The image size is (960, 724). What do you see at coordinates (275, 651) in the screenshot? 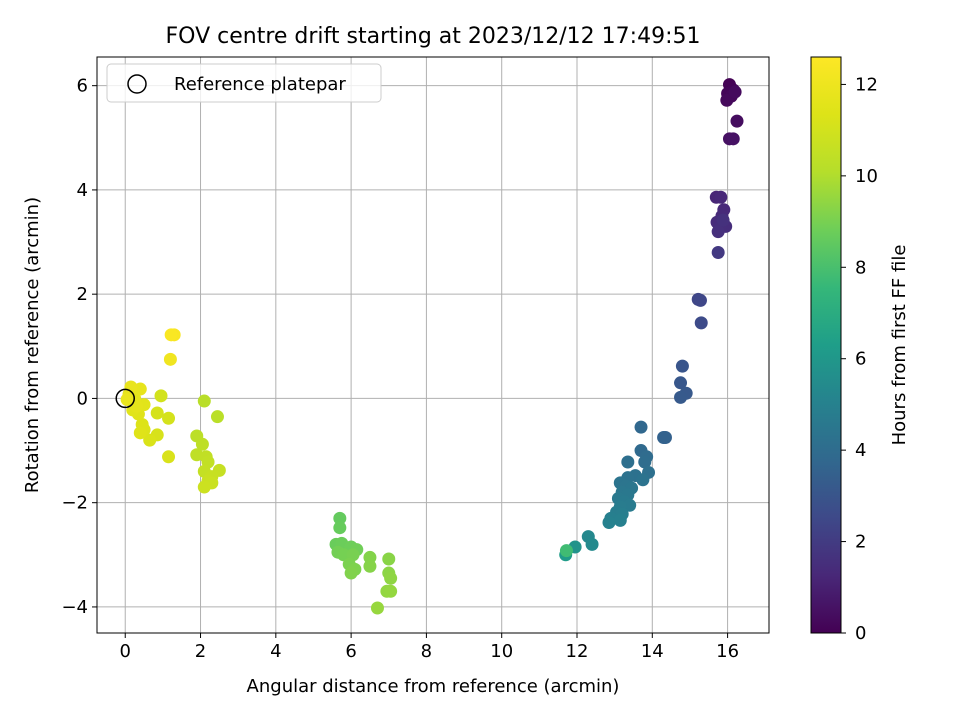
I see `x-tick-label: 4` at bounding box center [275, 651].